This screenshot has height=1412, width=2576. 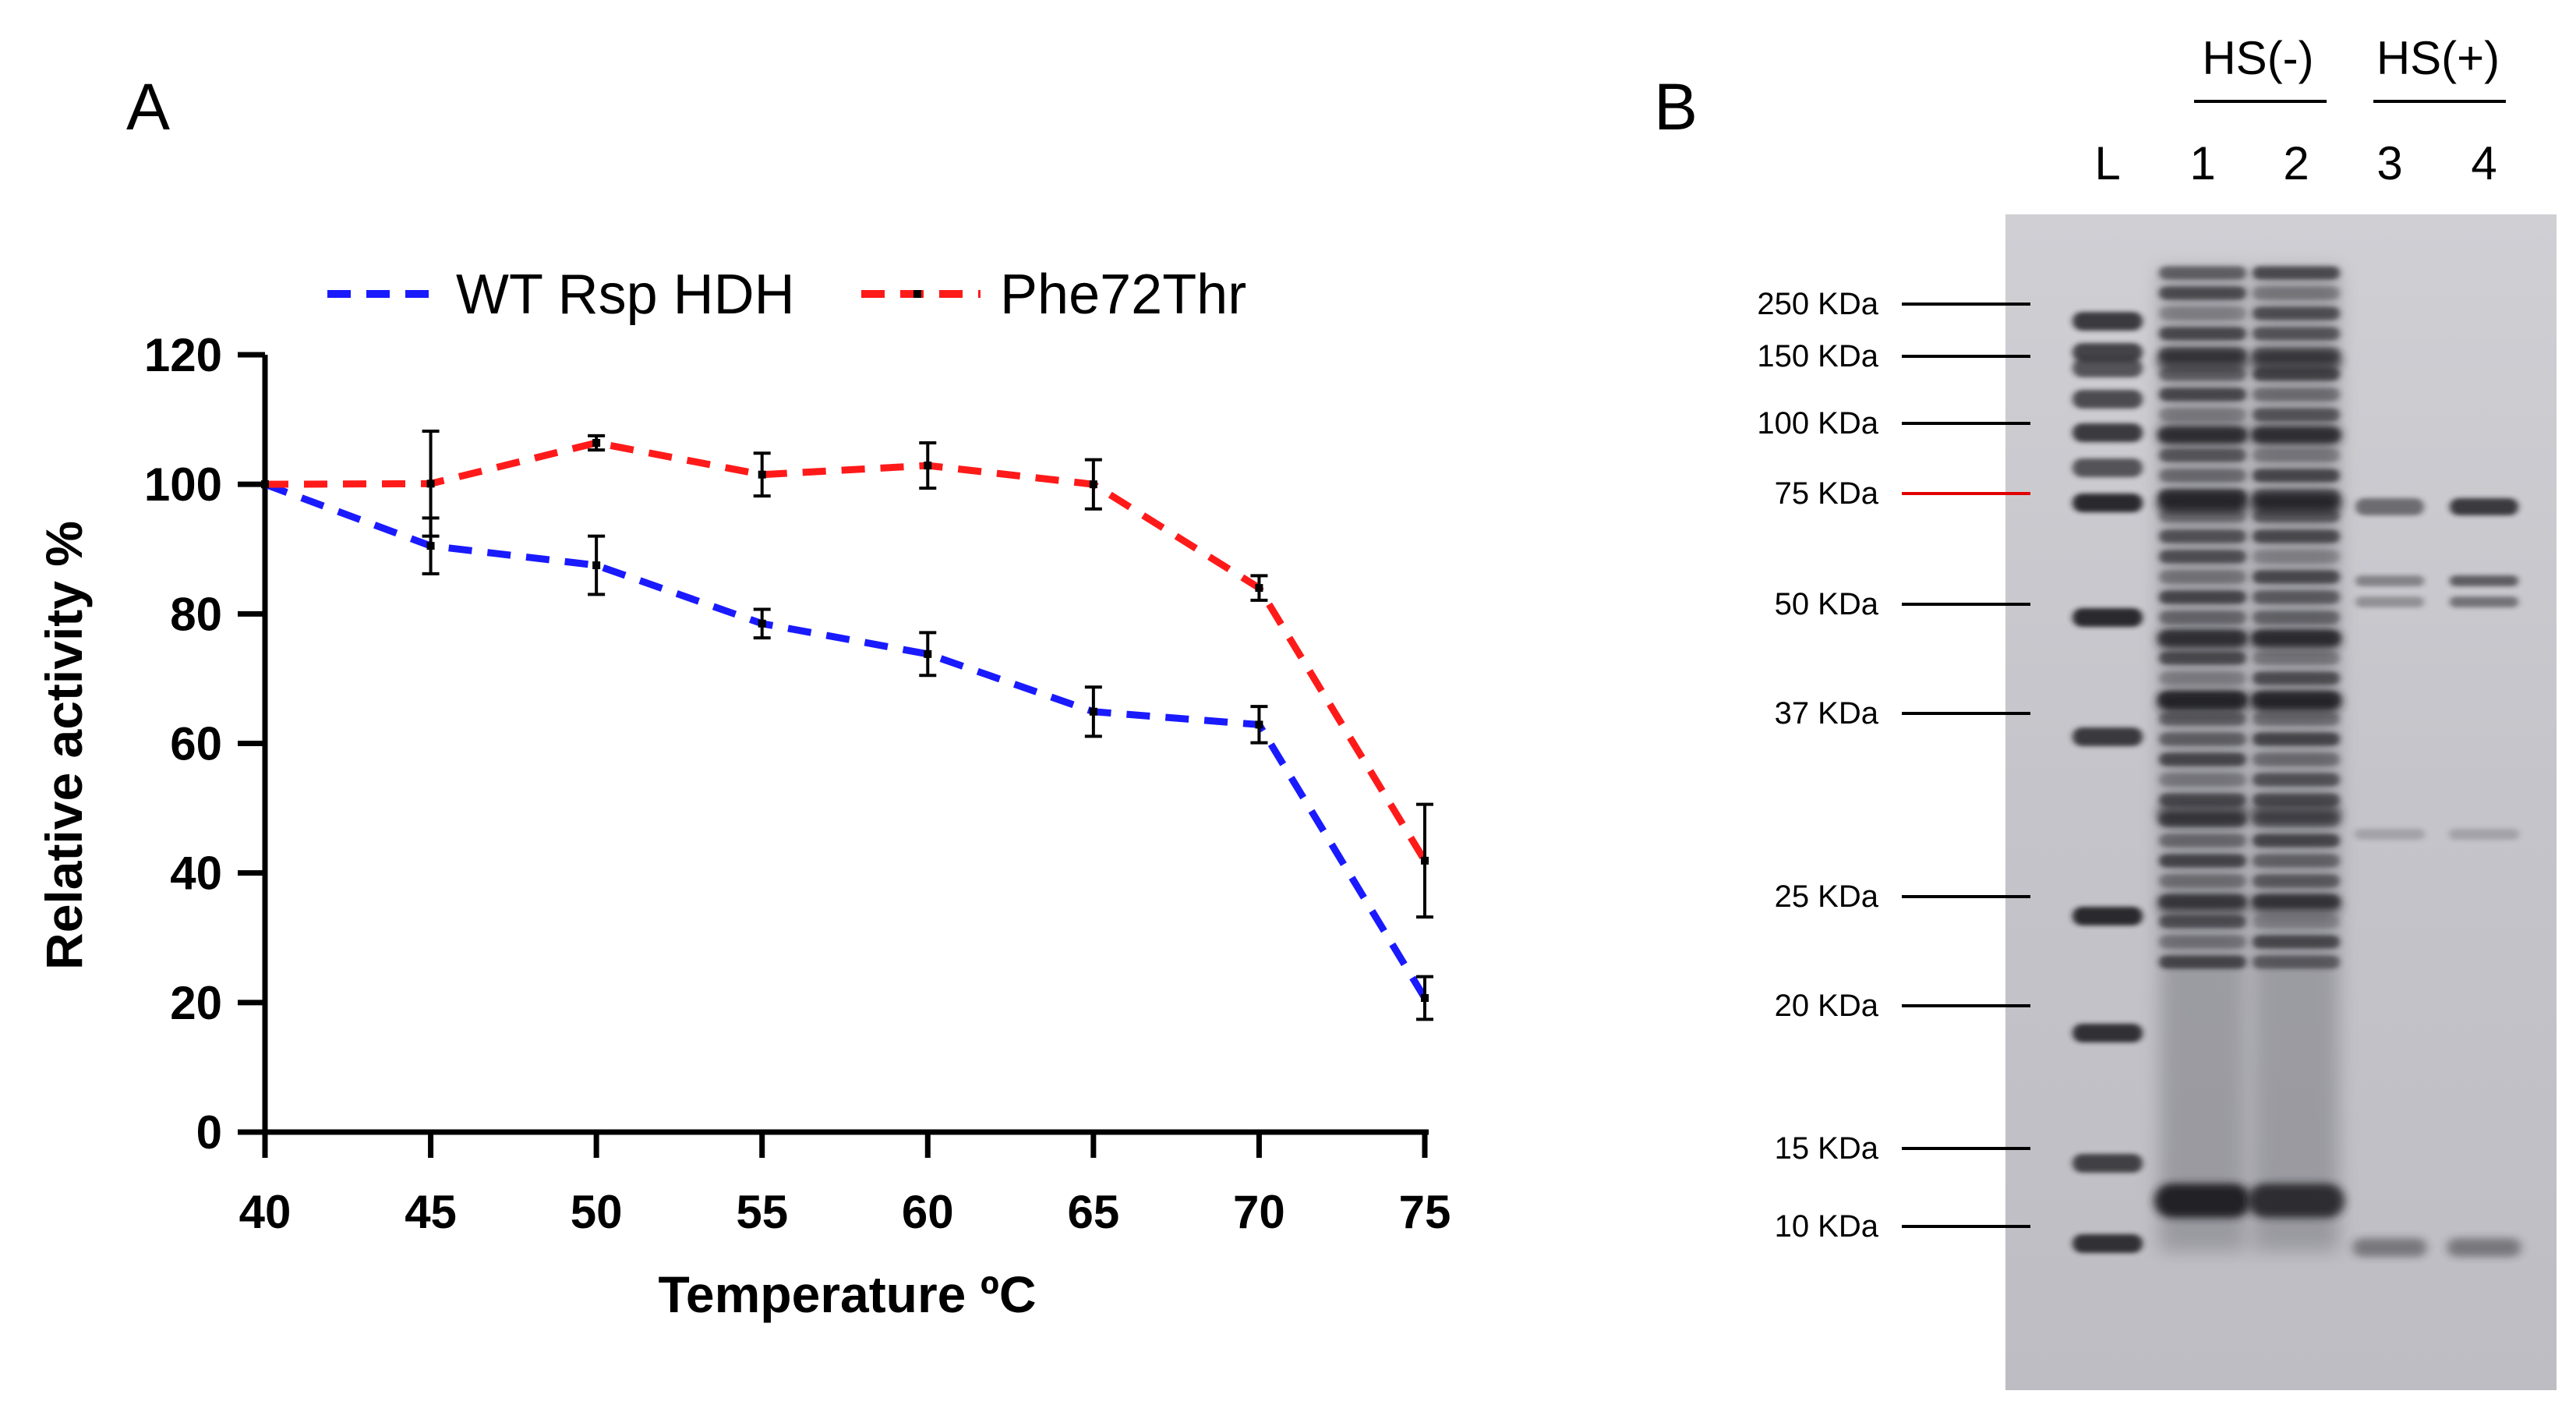 What do you see at coordinates (597, 1212) in the screenshot?
I see `x-tick-label-2: 50` at bounding box center [597, 1212].